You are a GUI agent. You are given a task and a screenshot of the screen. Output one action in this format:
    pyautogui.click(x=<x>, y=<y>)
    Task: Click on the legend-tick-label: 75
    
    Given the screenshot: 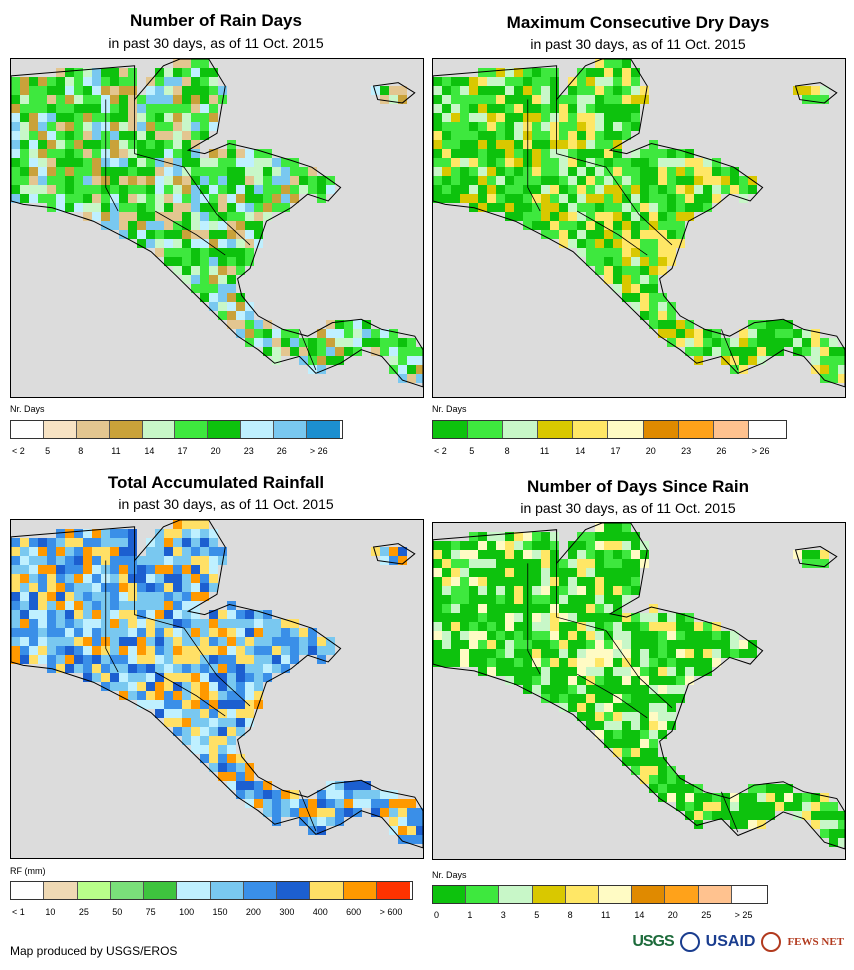 What is the action you would take?
    pyautogui.click(x=150, y=912)
    